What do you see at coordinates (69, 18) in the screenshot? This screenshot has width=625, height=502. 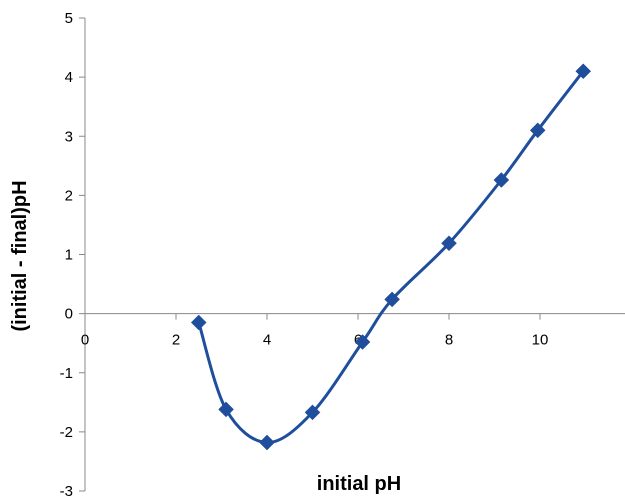 I see `y-tick-label: 5` at bounding box center [69, 18].